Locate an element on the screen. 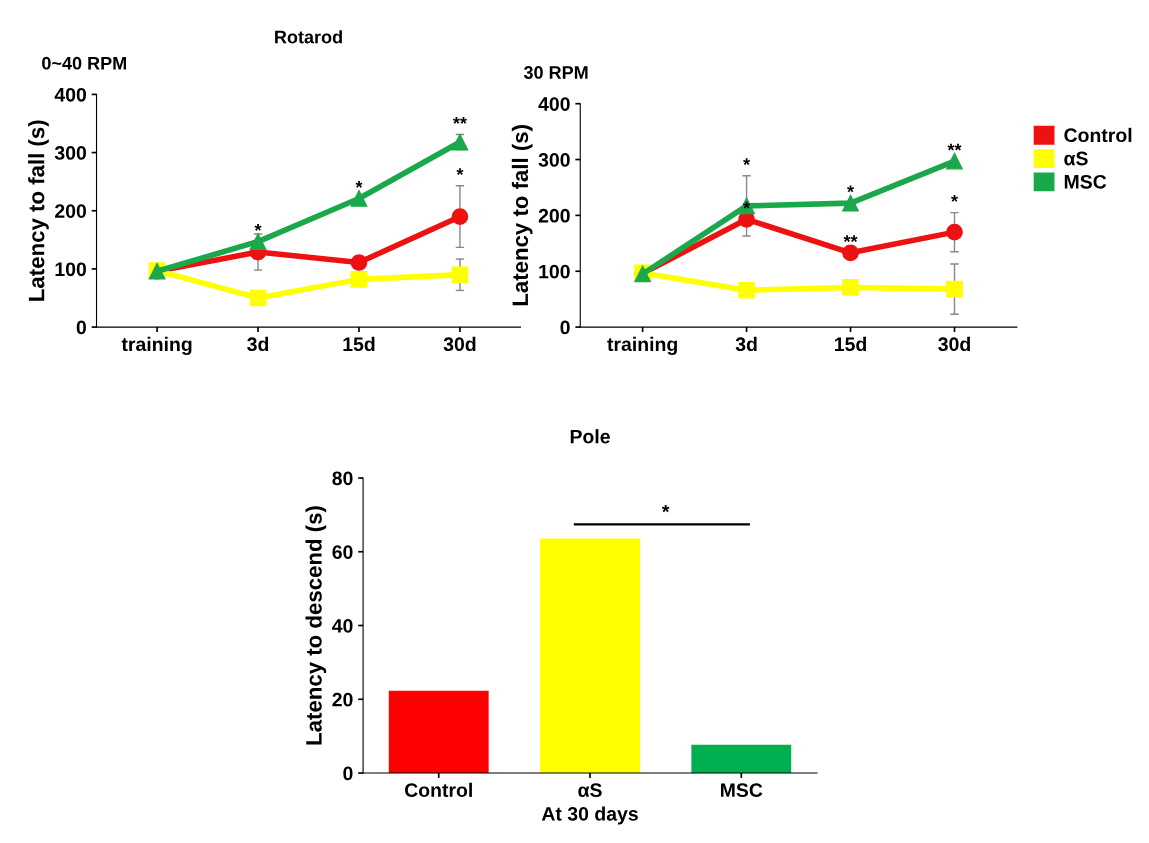 The width and height of the screenshot is (1149, 843). y-axis-title: Latency to descend (s) is located at coordinates (316, 625).